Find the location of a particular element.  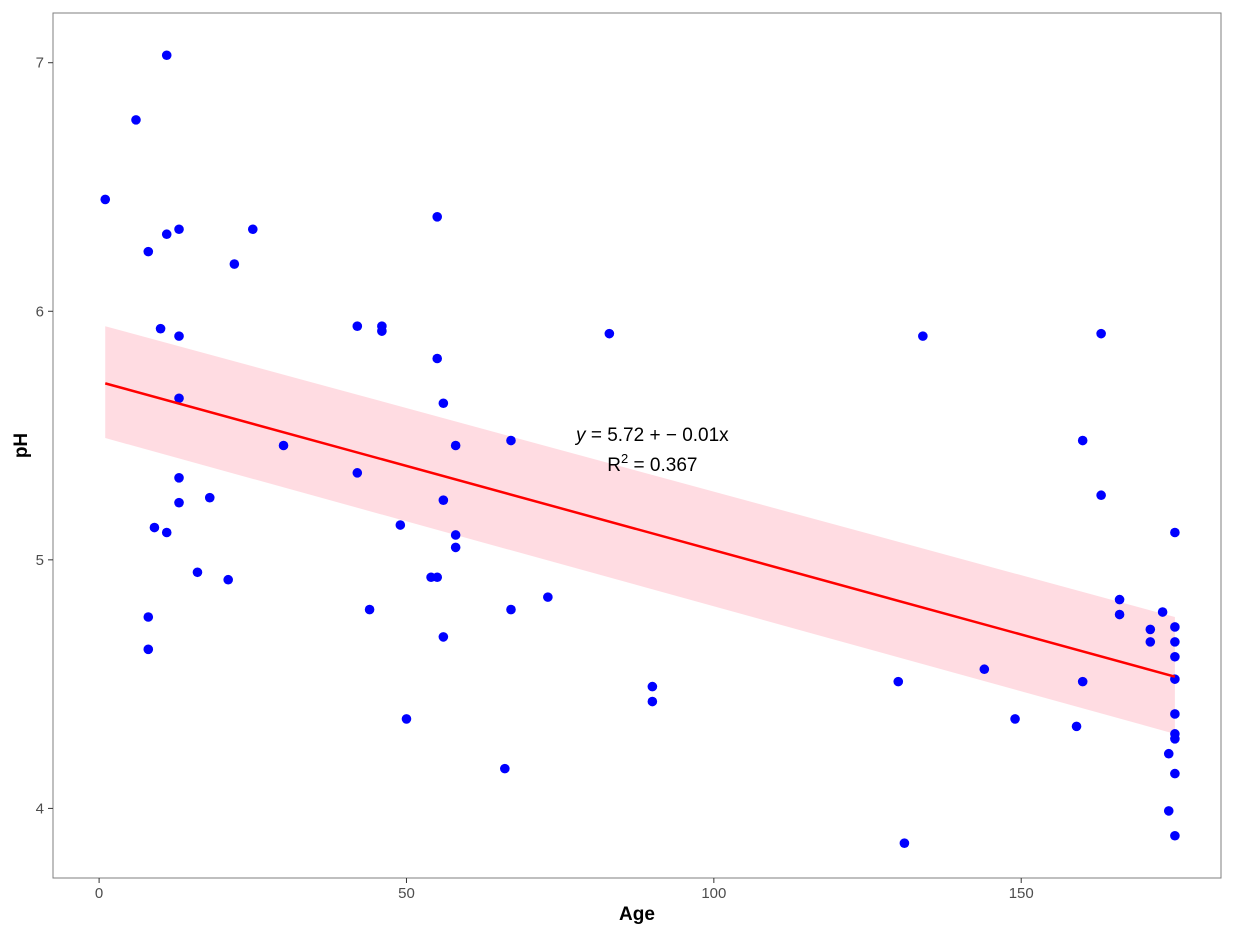

r-superscript: 2 is located at coordinates (624, 458).